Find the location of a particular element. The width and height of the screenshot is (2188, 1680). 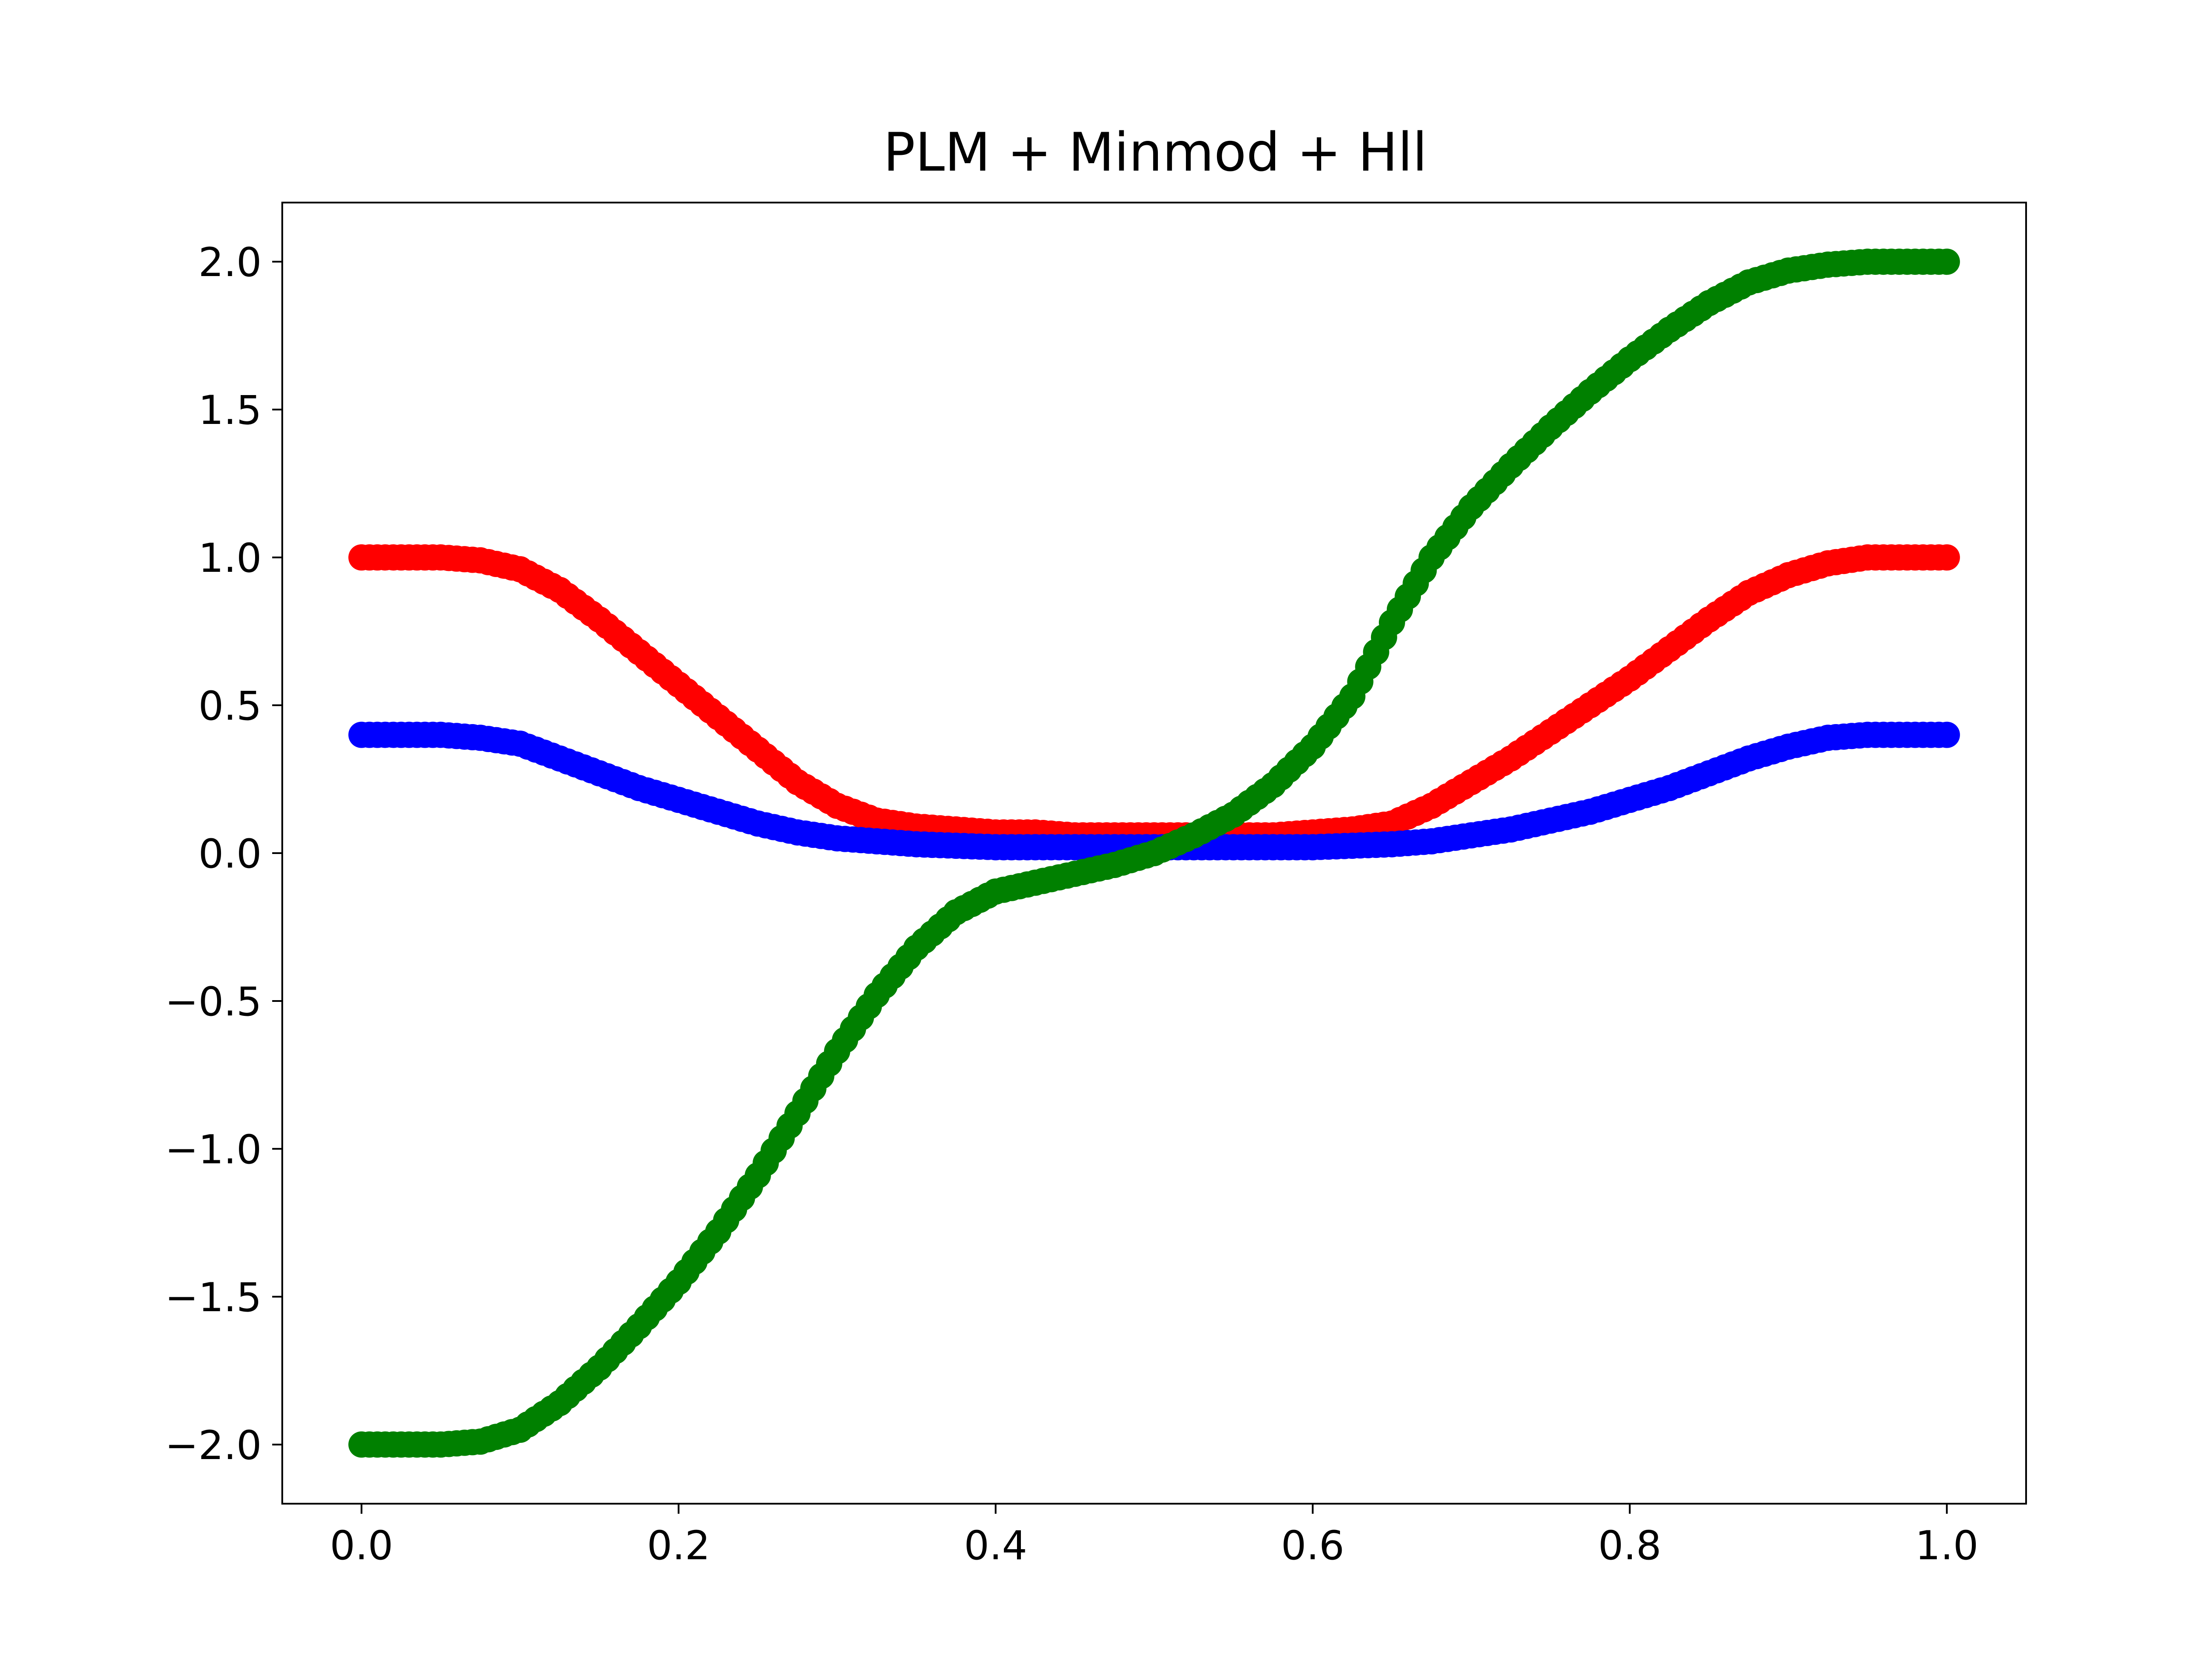

x-tick-label: 0.8 is located at coordinates (1630, 1546).